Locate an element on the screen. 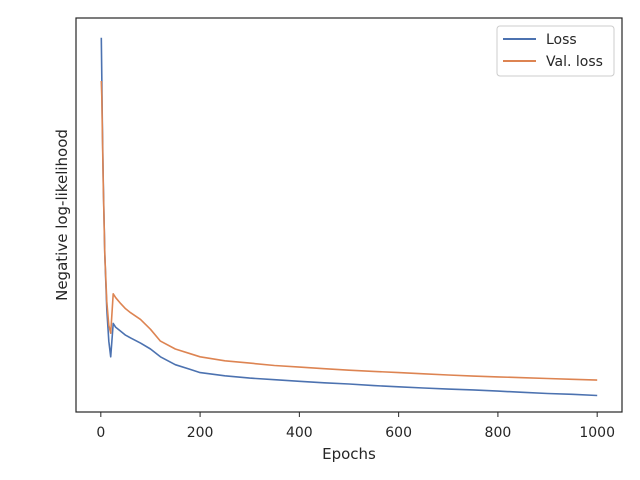 The image size is (640, 480). x-axis-label: Epochs is located at coordinates (349, 454).